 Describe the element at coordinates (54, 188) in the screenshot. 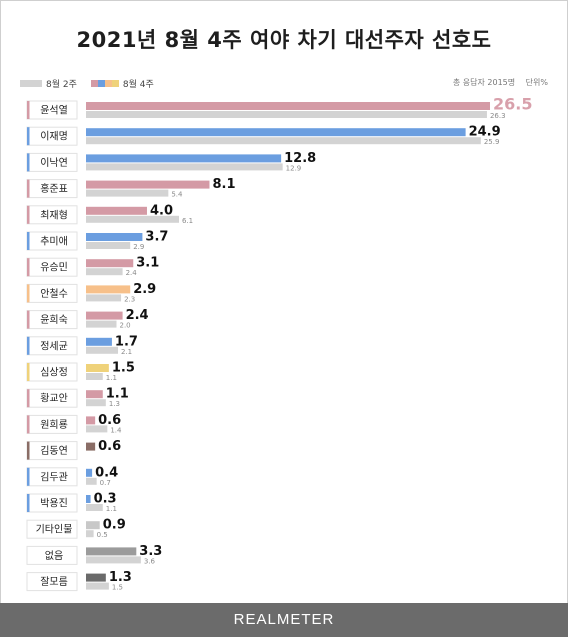

I see `category-label: 홍준표` at that location.